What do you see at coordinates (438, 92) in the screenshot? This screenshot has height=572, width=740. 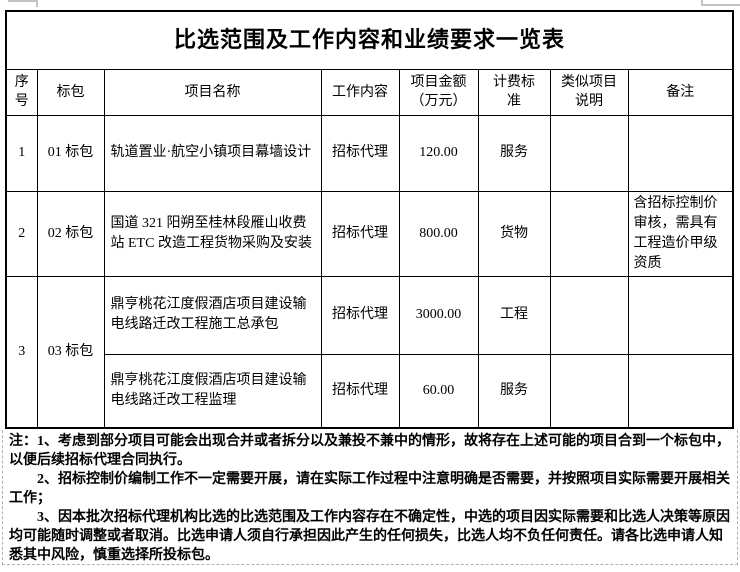 I see `header-project-amount: 项目金额 （万元）` at bounding box center [438, 92].